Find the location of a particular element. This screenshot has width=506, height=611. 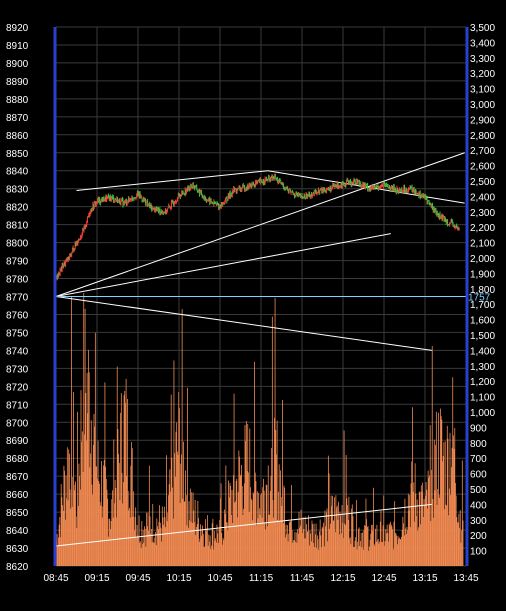

price-tick-label: 8920 is located at coordinates (17, 28).